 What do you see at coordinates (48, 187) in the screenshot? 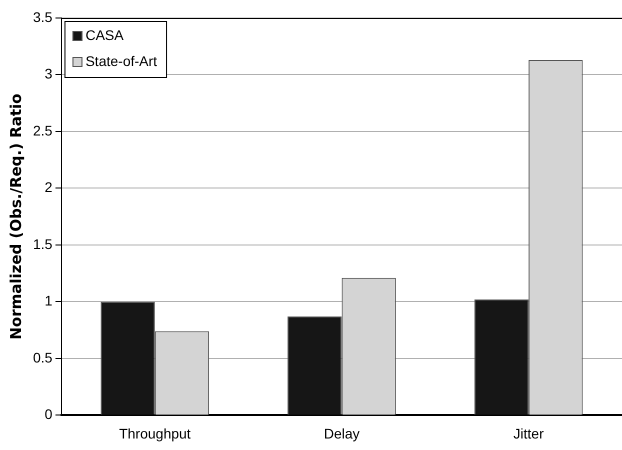
I see `y-tick-label: 2` at bounding box center [48, 187].